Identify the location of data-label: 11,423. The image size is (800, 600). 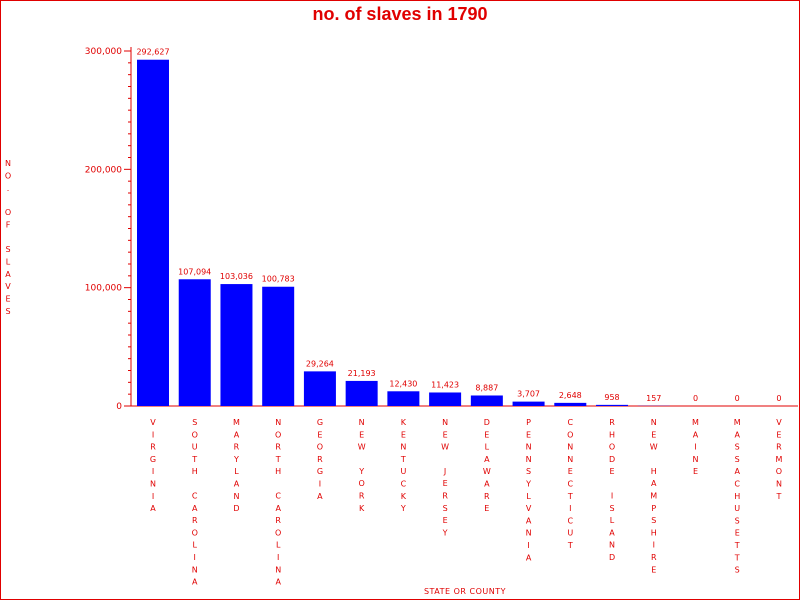
(445, 384).